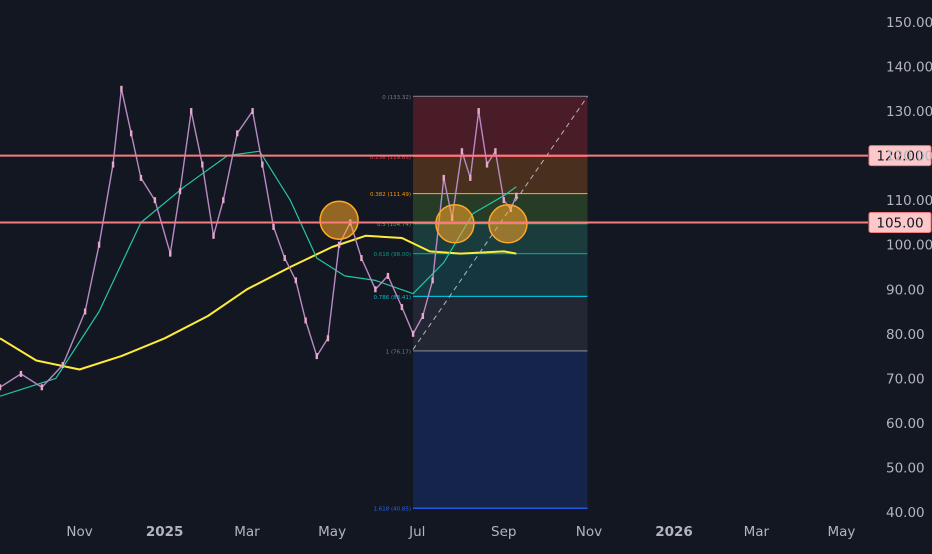  Describe the element at coordinates (393, 510) in the screenshot. I see `fib-level-label-1.618: 1.618 (40.85)` at that location.